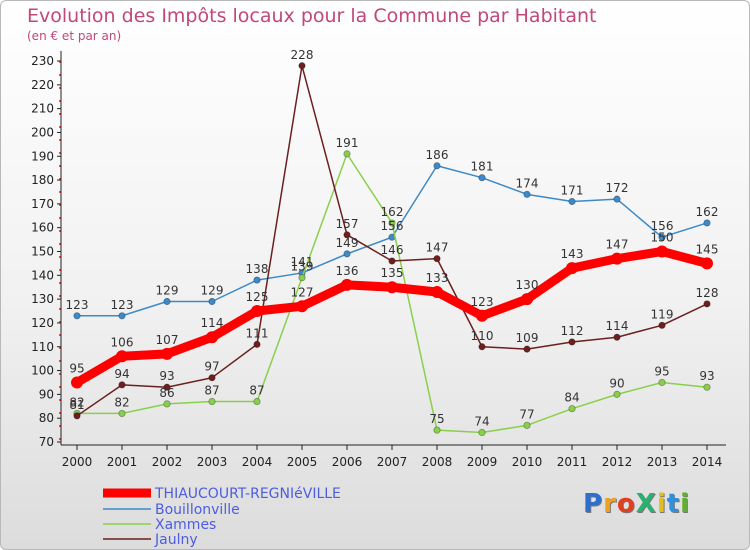  Describe the element at coordinates (122, 342) in the screenshot. I see `data-label: 106` at that location.